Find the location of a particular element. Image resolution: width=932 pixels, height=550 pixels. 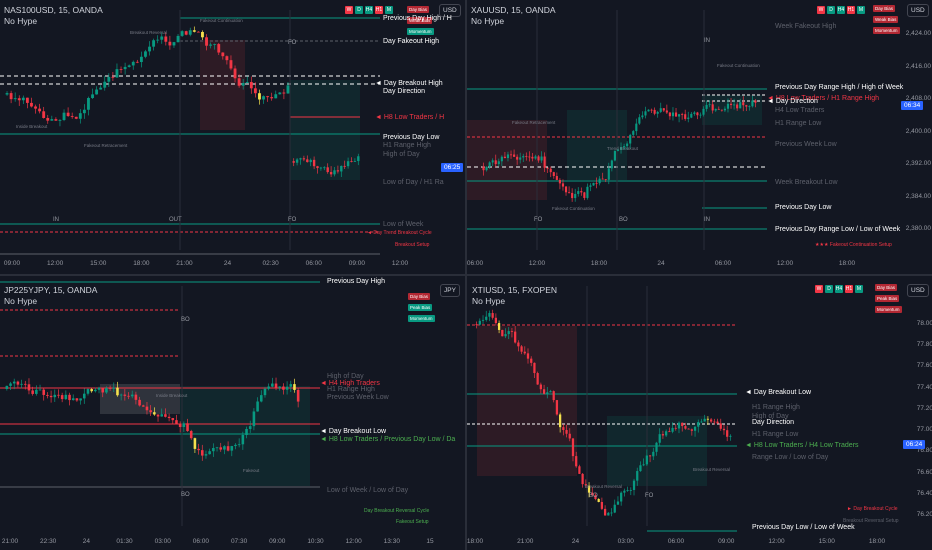

zone-box is located at coordinates (245, 436).